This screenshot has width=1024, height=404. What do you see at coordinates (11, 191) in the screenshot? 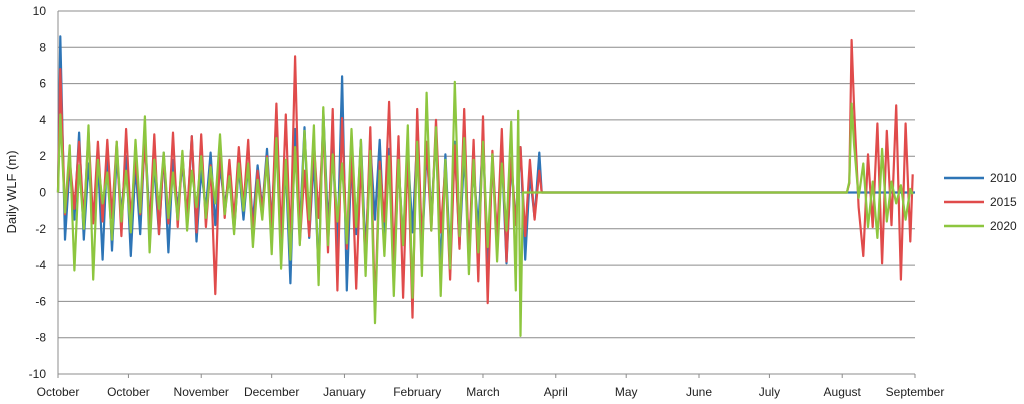
I see `y-axis-title: Daily WLF (m)` at bounding box center [11, 191].